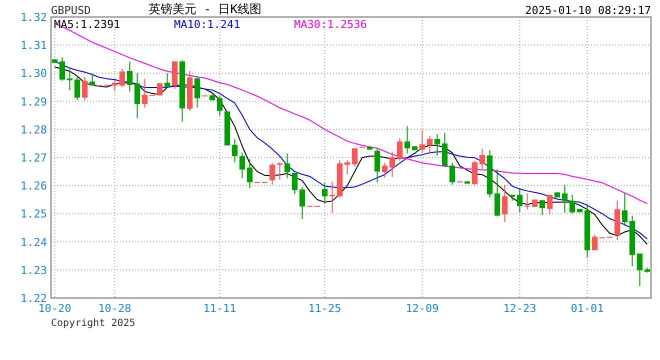 This screenshot has height=360, width=660. I want to click on y-tick-label: 1.23, so click(33, 270).